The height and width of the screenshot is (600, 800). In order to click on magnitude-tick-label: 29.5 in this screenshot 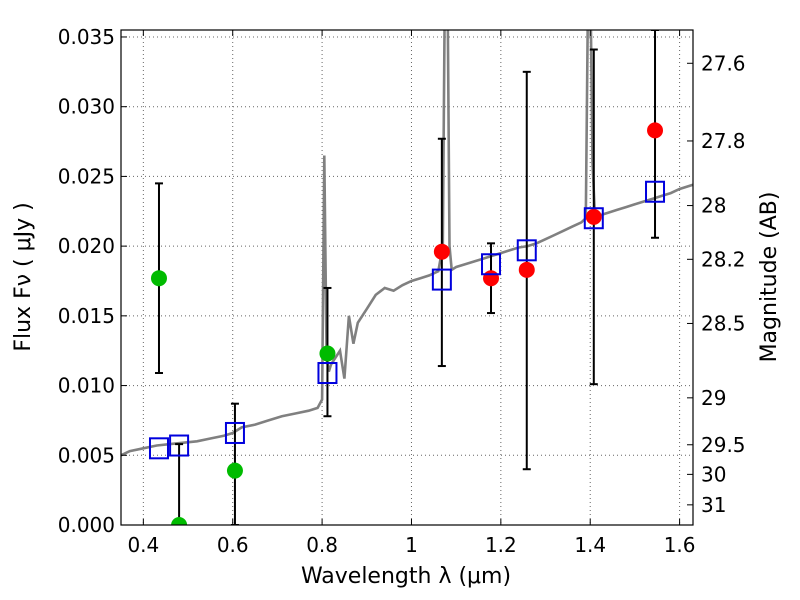, I will do `click(723, 445)`.